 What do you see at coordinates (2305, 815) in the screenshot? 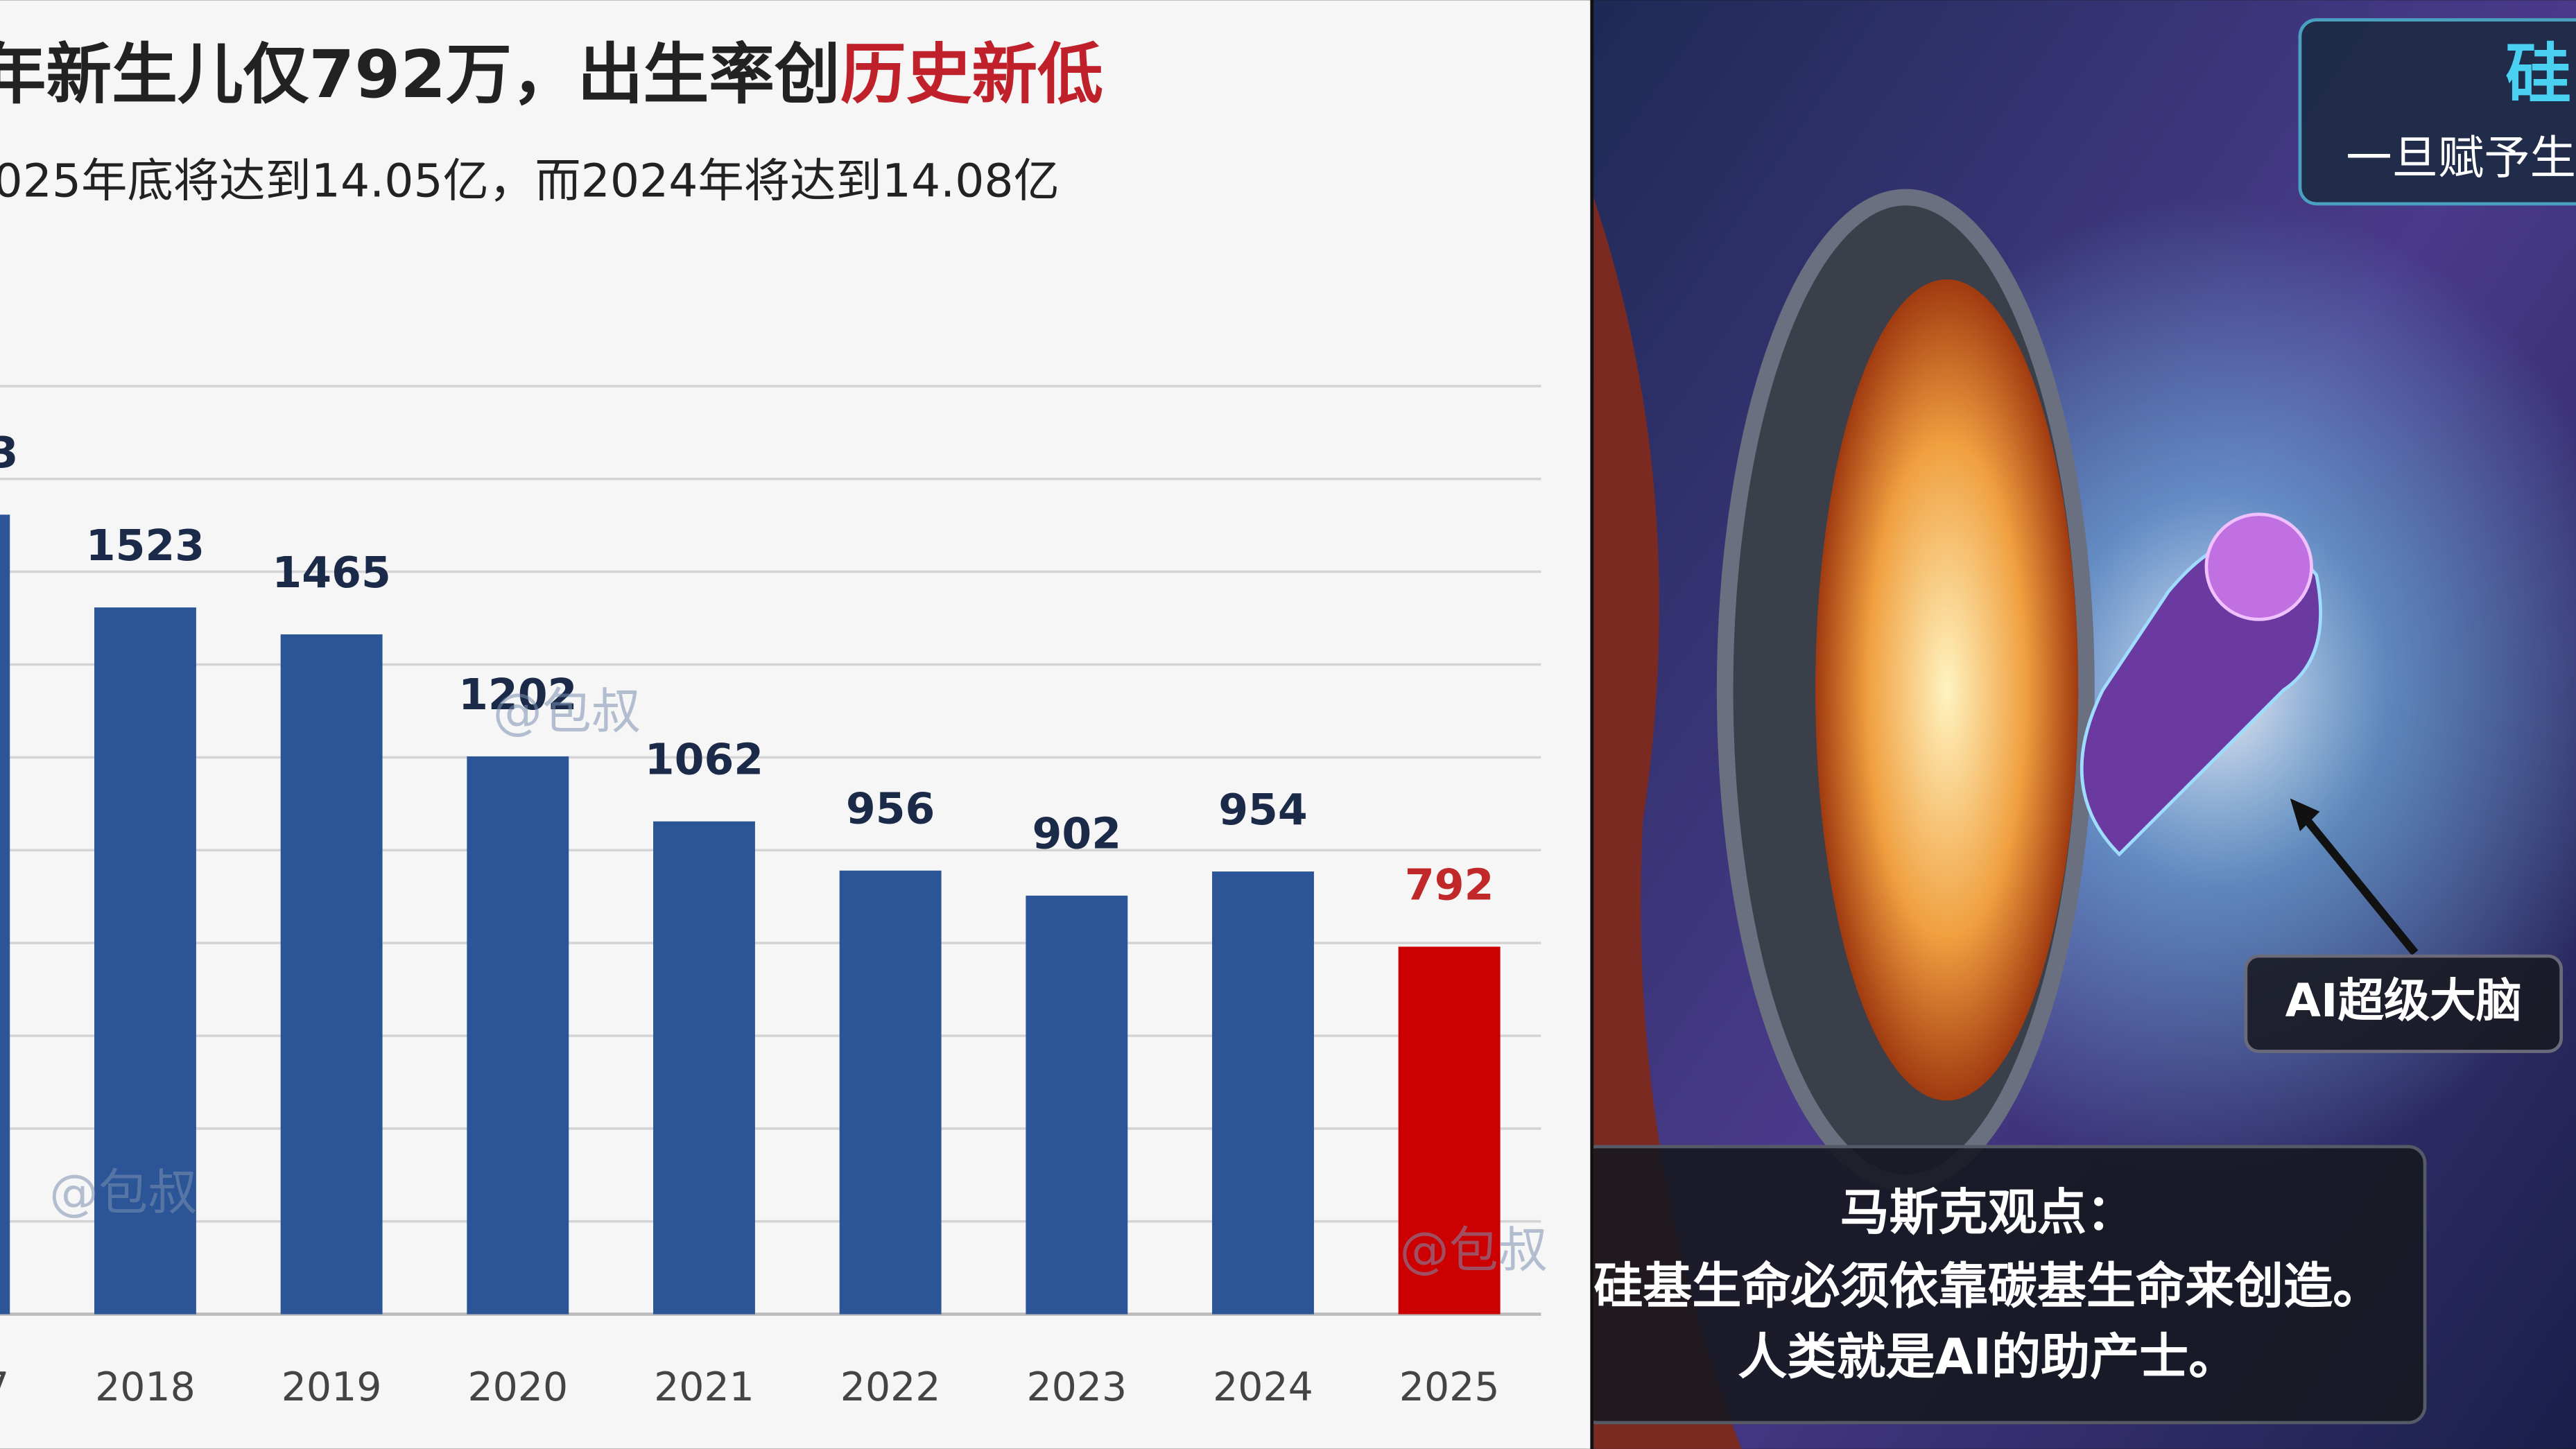
I see `callout-arrow-head` at bounding box center [2305, 815].